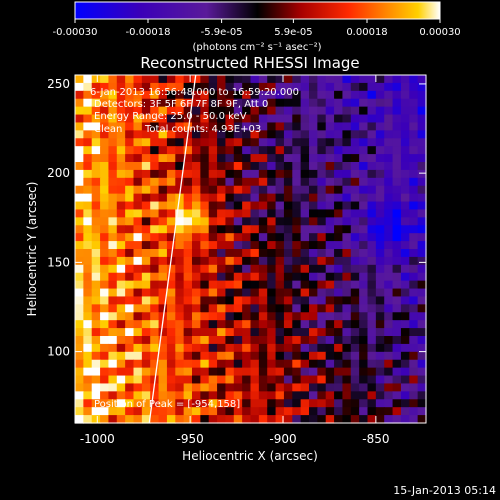 This screenshot has height=500, width=500. Describe the element at coordinates (222, 32) in the screenshot. I see `colorbar-tick-label: -5.9e-05` at that location.